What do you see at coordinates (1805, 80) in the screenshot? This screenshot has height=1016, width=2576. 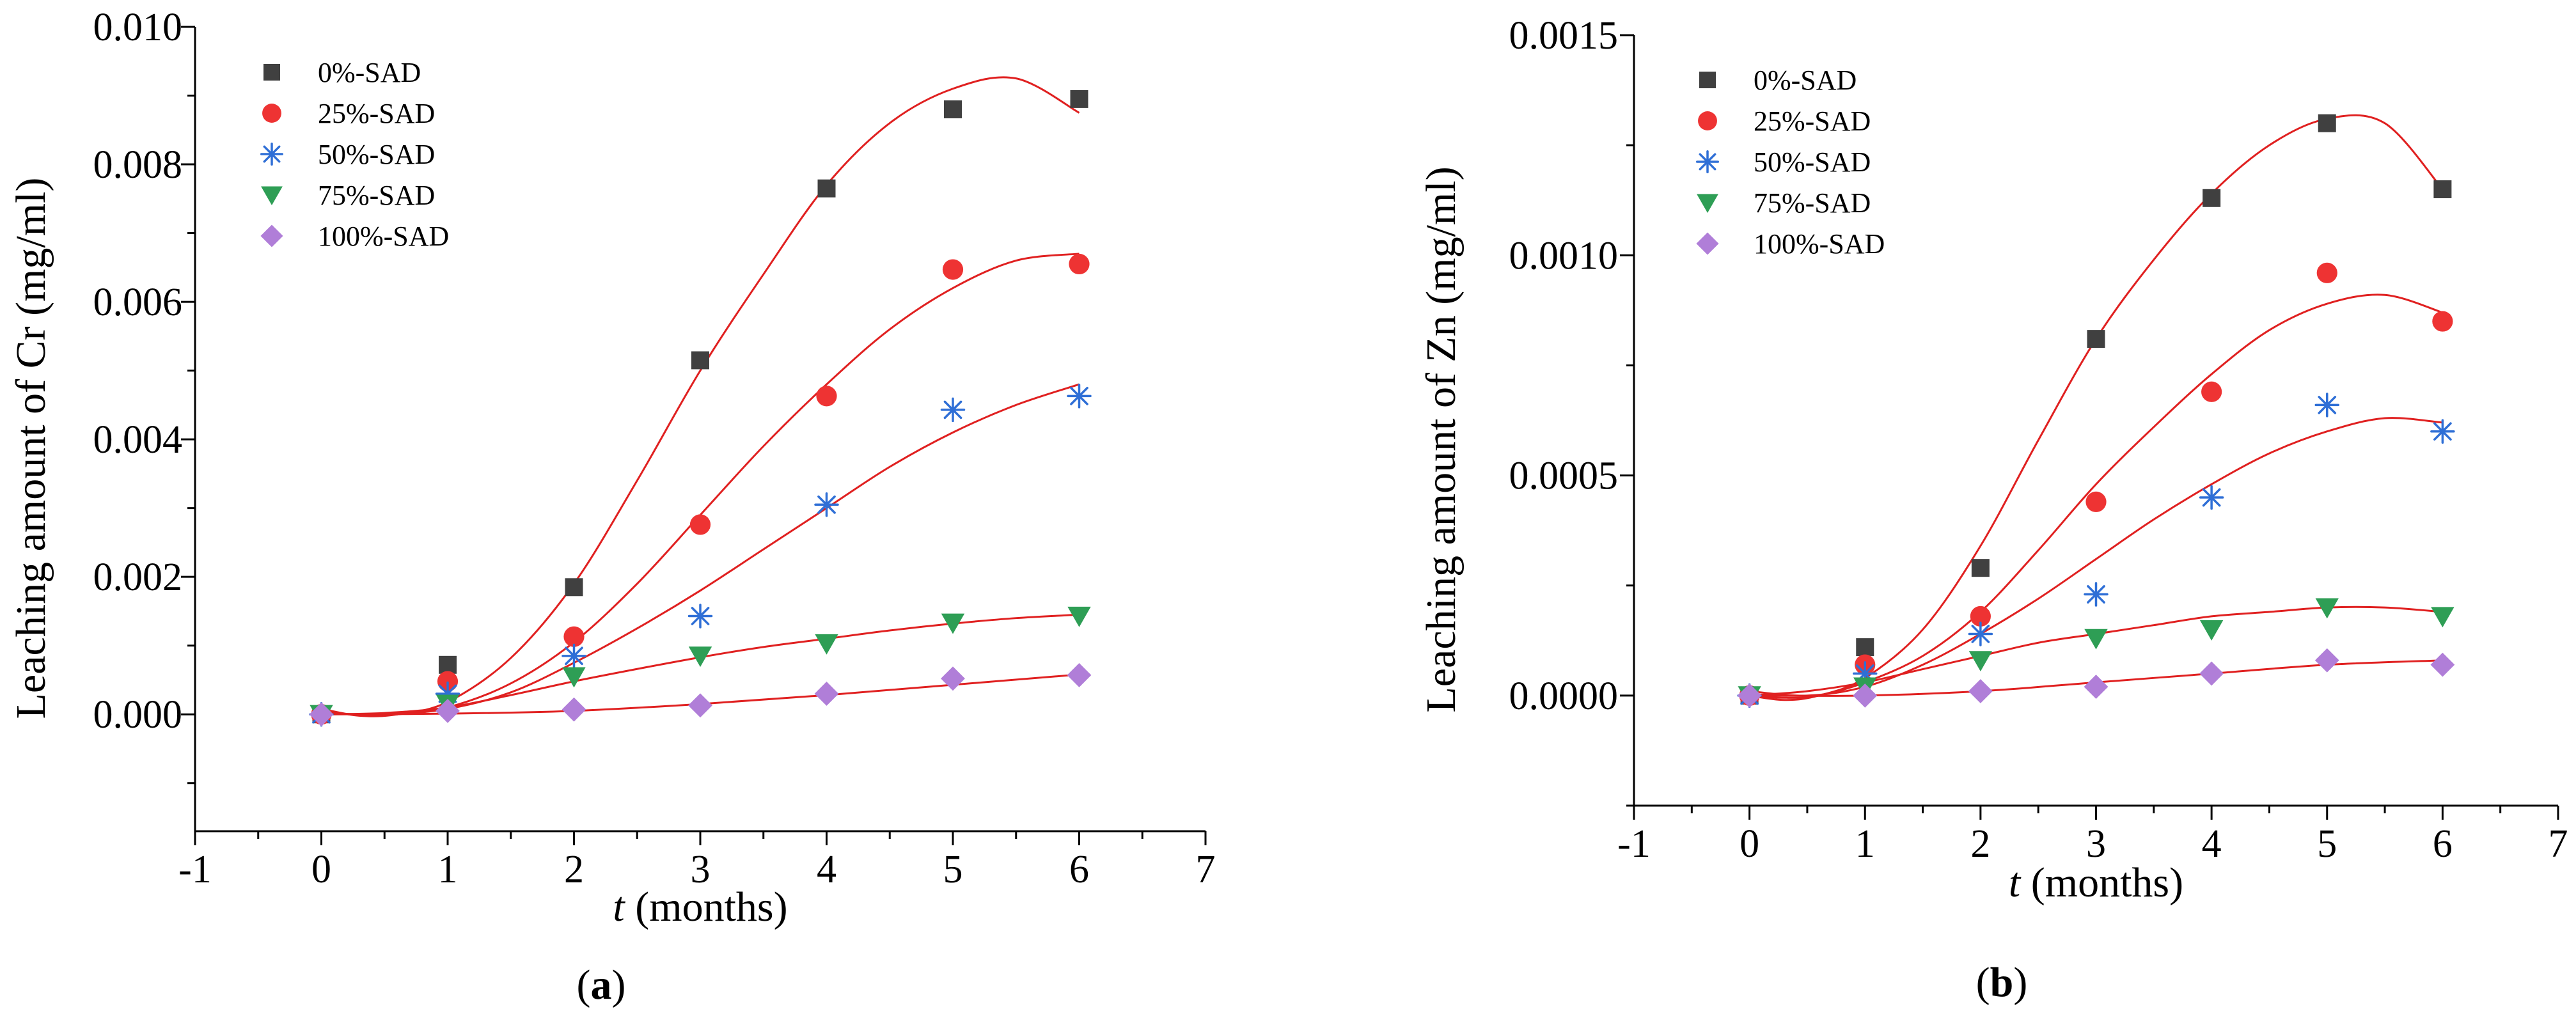 I see `legend-label: 0%-SAD` at bounding box center [1805, 80].